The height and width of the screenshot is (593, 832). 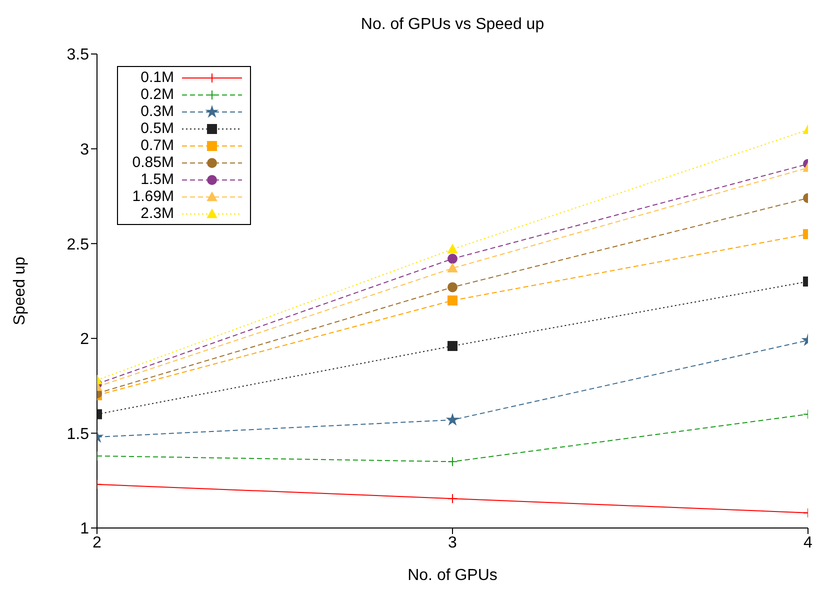 I want to click on y-tick-label: 1, so click(x=85, y=529).